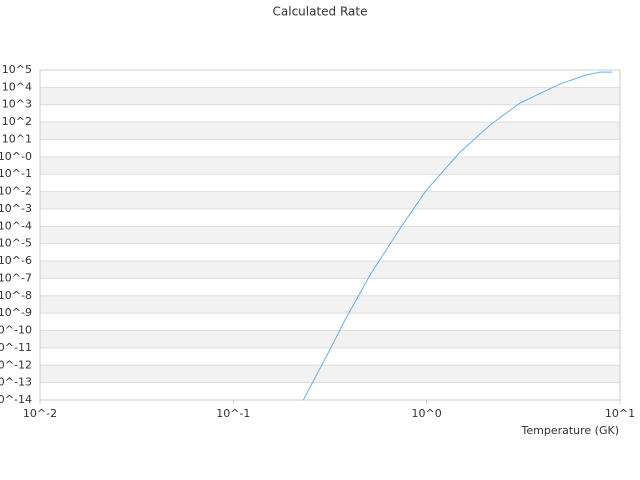  I want to click on x-tick-label: 10^1, so click(620, 413).